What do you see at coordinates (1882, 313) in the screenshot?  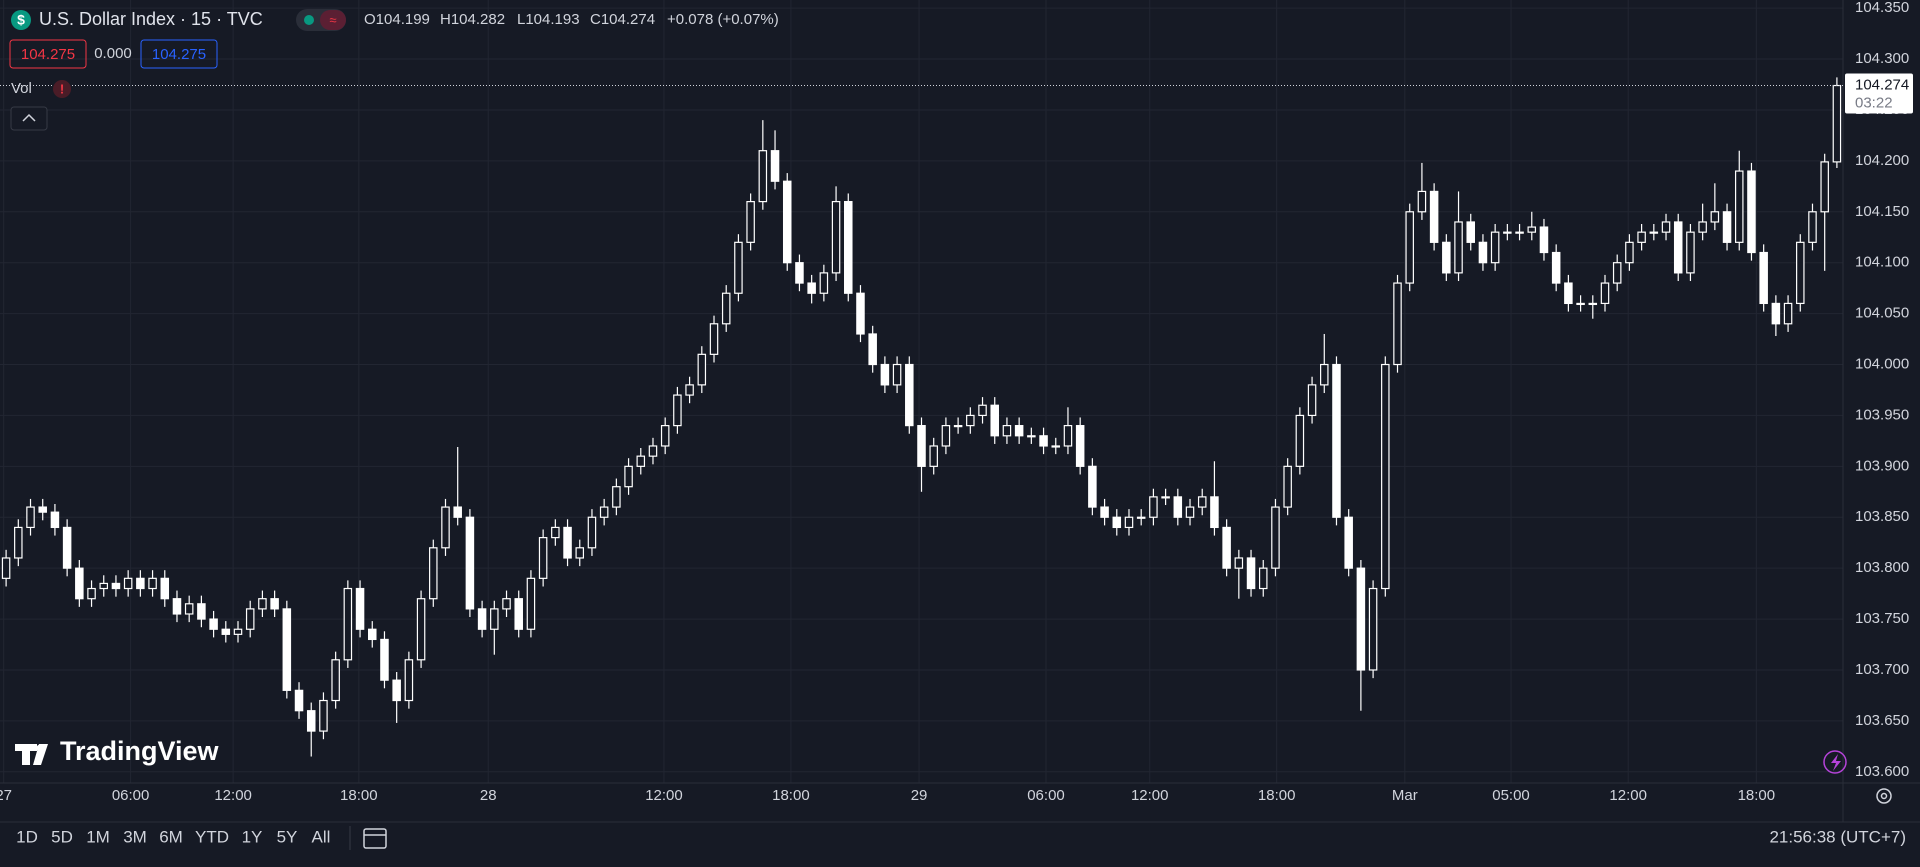 I see `y-tick-label: 104.050` at bounding box center [1882, 313].